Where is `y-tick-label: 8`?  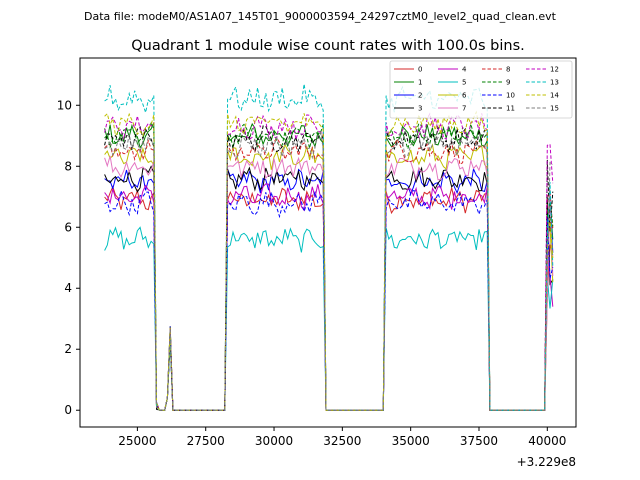 y-tick-label: 8 is located at coordinates (68, 166).